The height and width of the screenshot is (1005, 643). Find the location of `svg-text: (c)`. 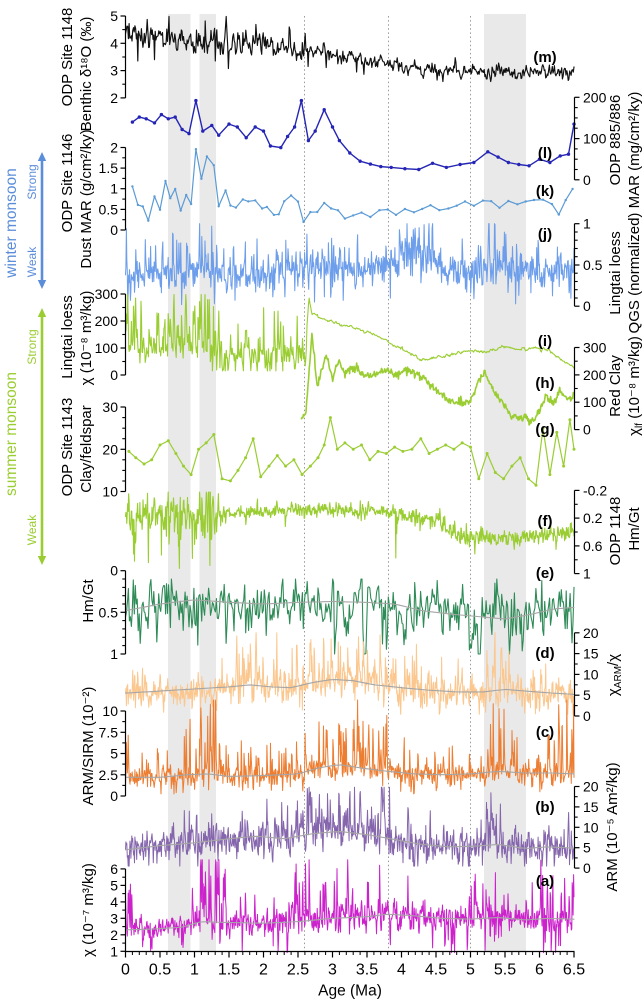

svg-text: (c) is located at coordinates (545, 732).